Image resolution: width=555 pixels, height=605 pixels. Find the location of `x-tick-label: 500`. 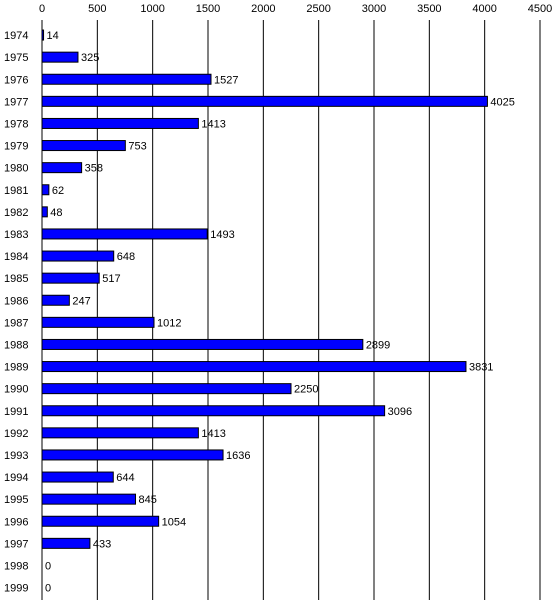

x-tick-label: 500 is located at coordinates (97, 9).